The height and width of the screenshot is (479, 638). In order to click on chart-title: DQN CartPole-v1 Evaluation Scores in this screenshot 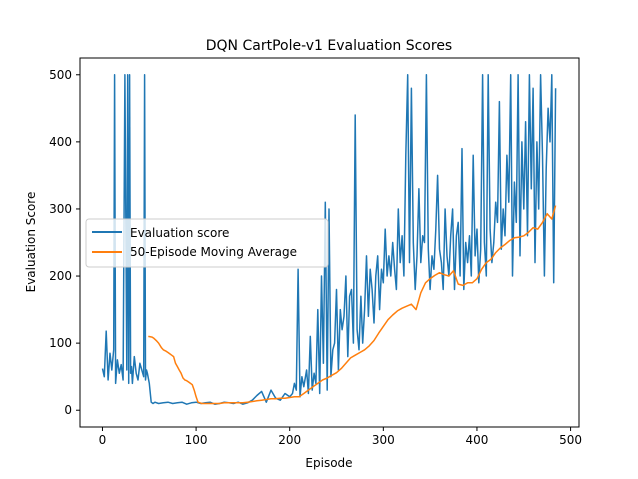, I will do `click(329, 46)`.